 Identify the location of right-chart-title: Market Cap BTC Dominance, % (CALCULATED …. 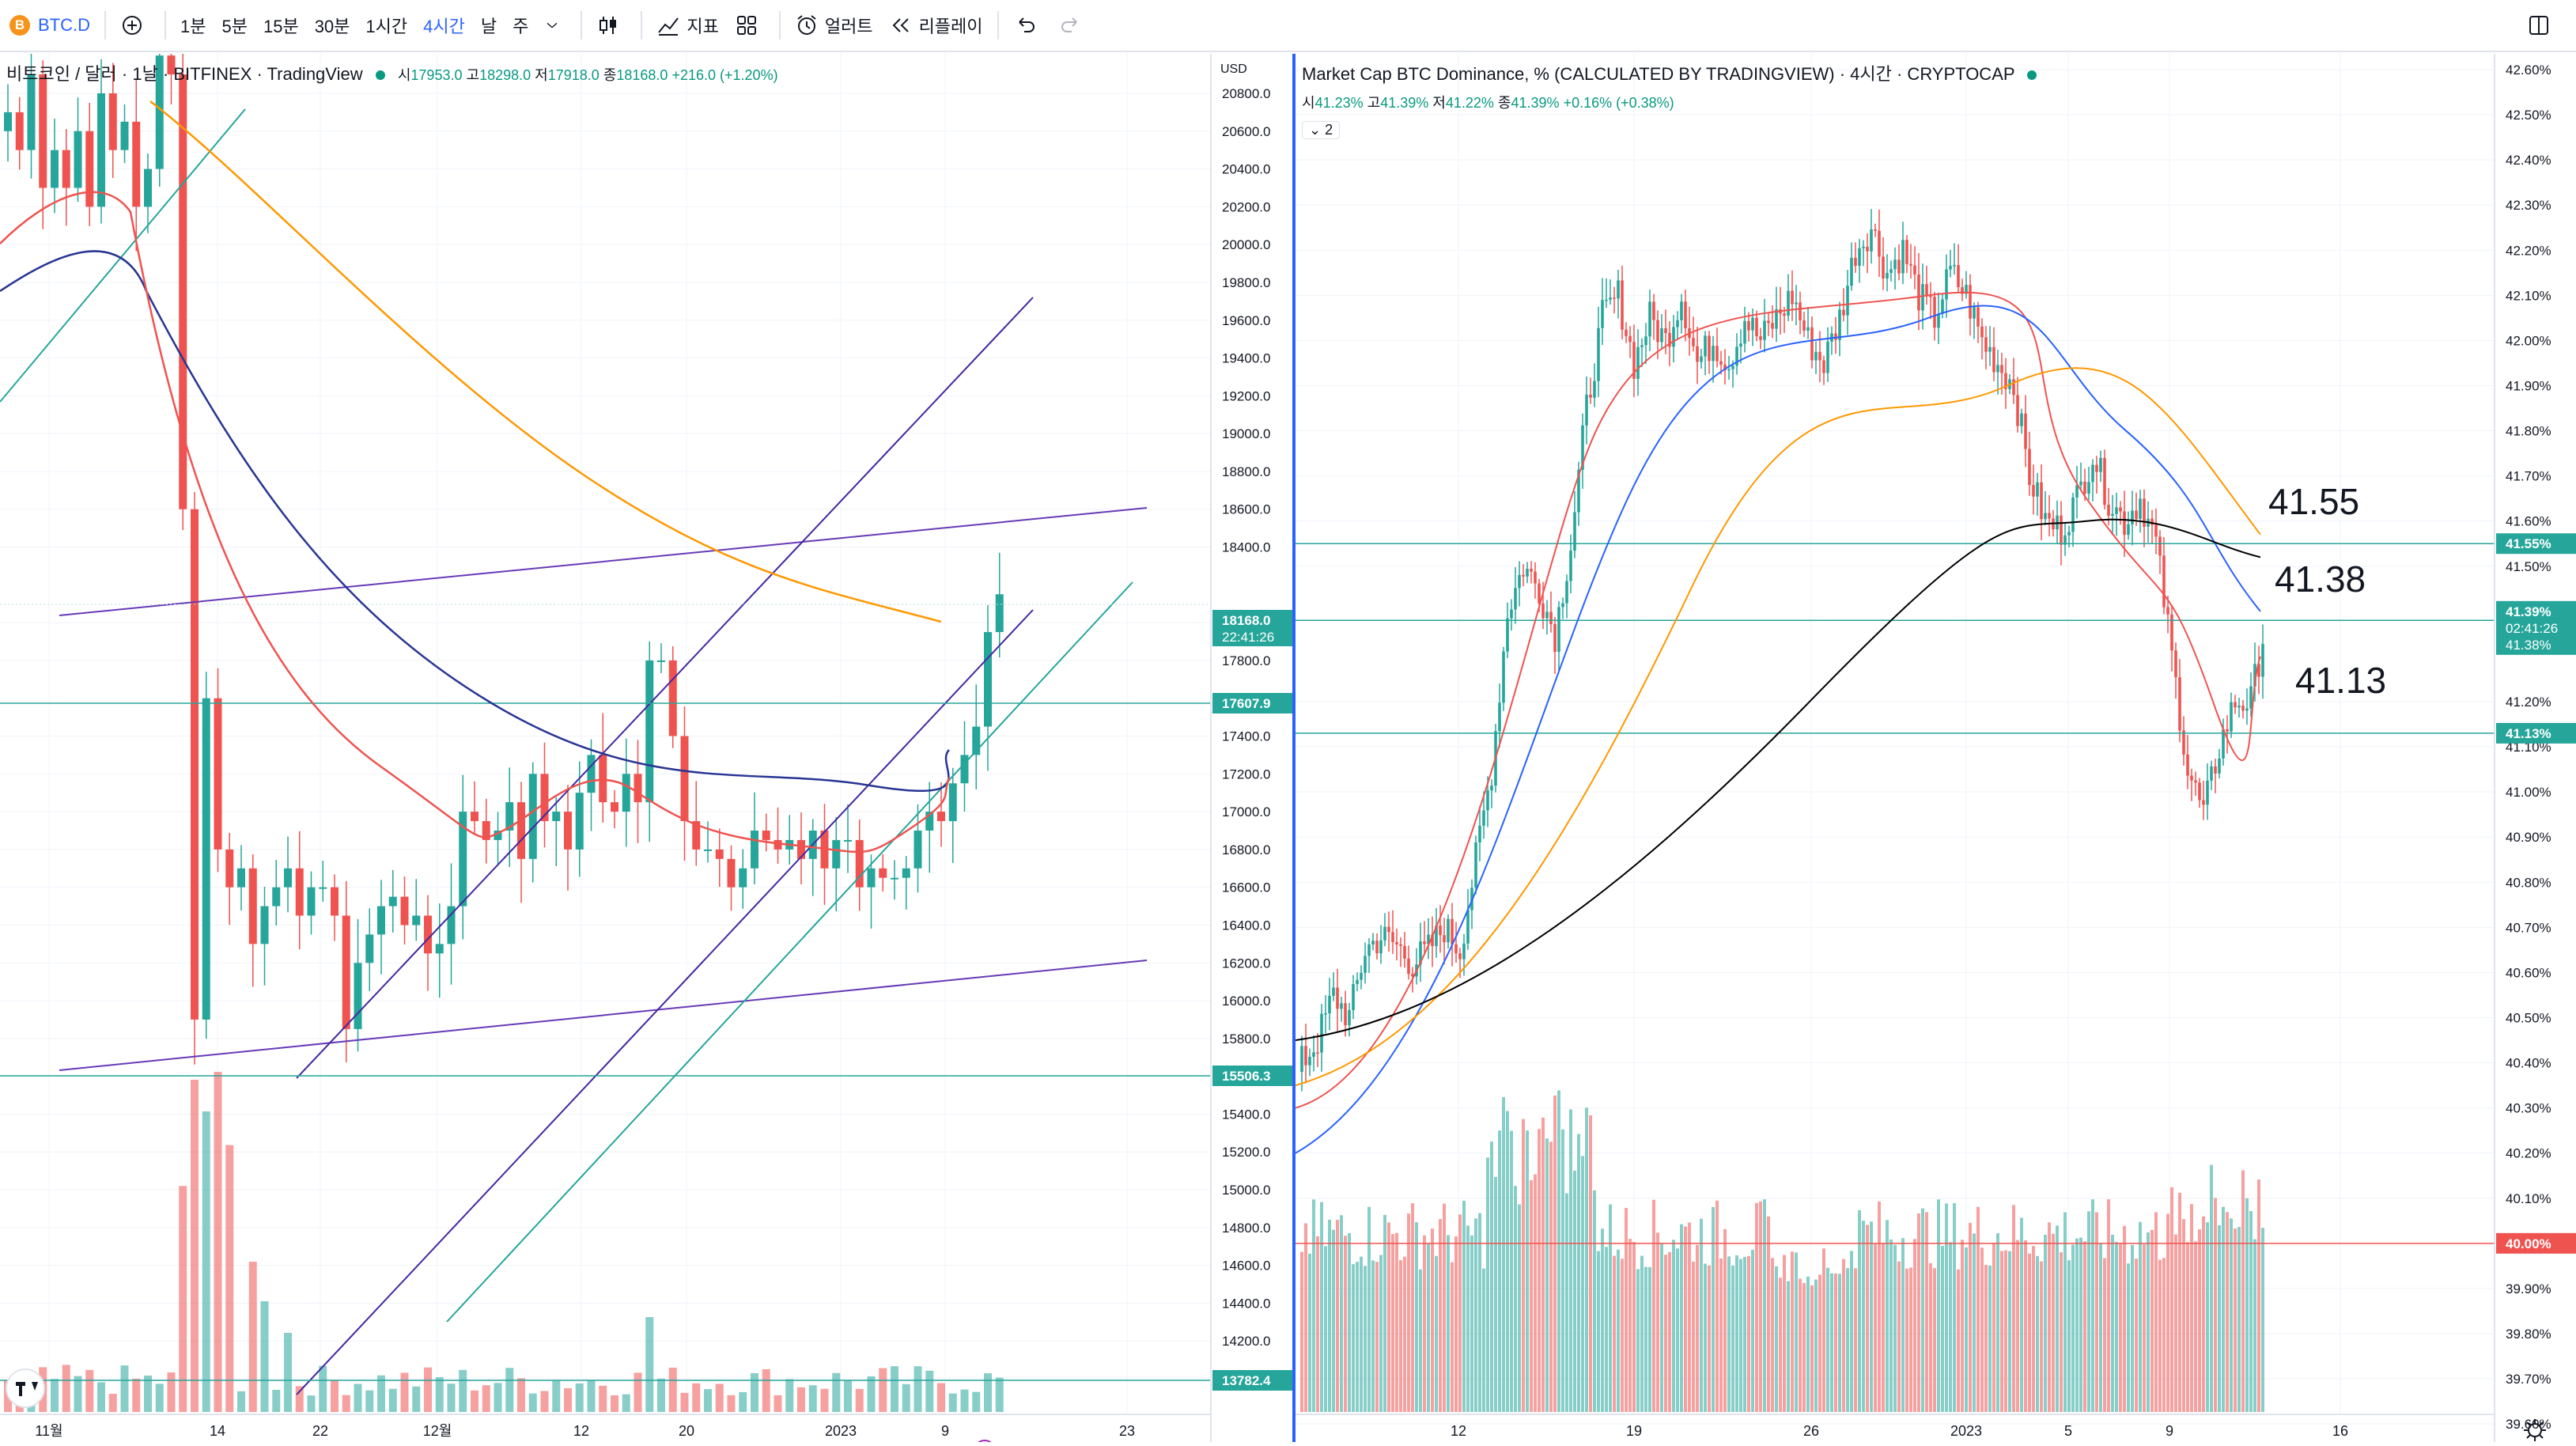
(1659, 74).